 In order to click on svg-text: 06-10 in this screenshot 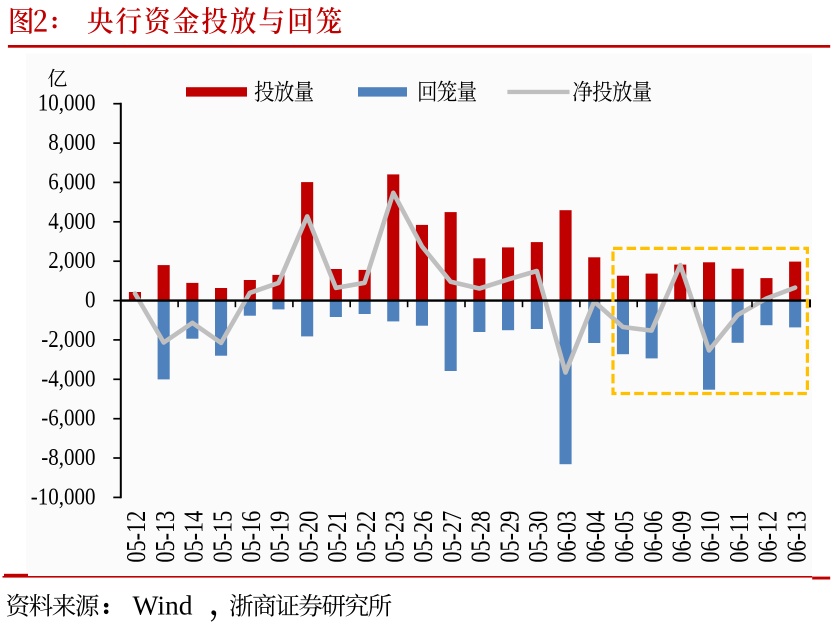, I will do `click(711, 537)`.